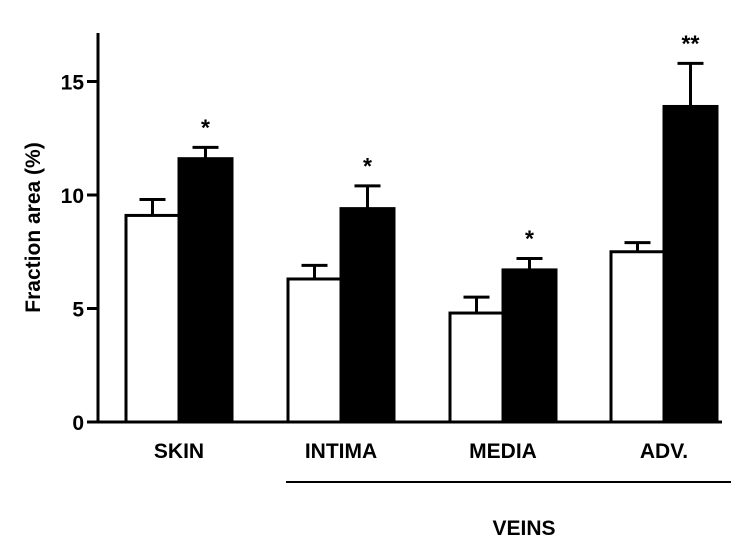 This screenshot has height=547, width=731. Describe the element at coordinates (664, 451) in the screenshot. I see `x-tick-label: ADV.` at that location.